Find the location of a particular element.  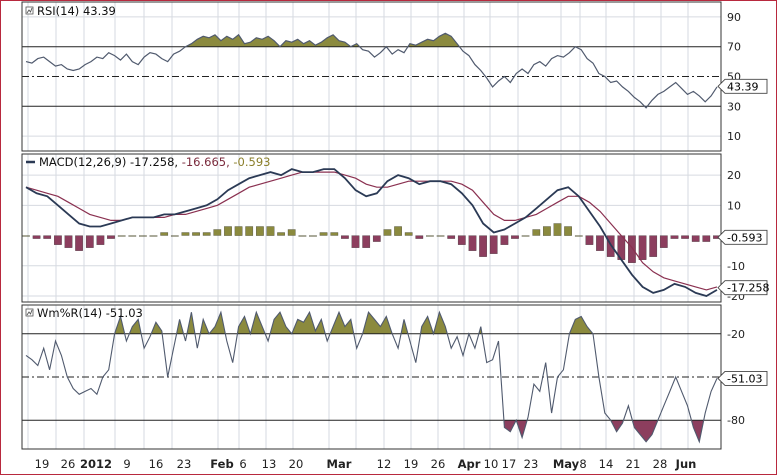

rsi-last-value-tag: 43.39 is located at coordinates (742, 86).